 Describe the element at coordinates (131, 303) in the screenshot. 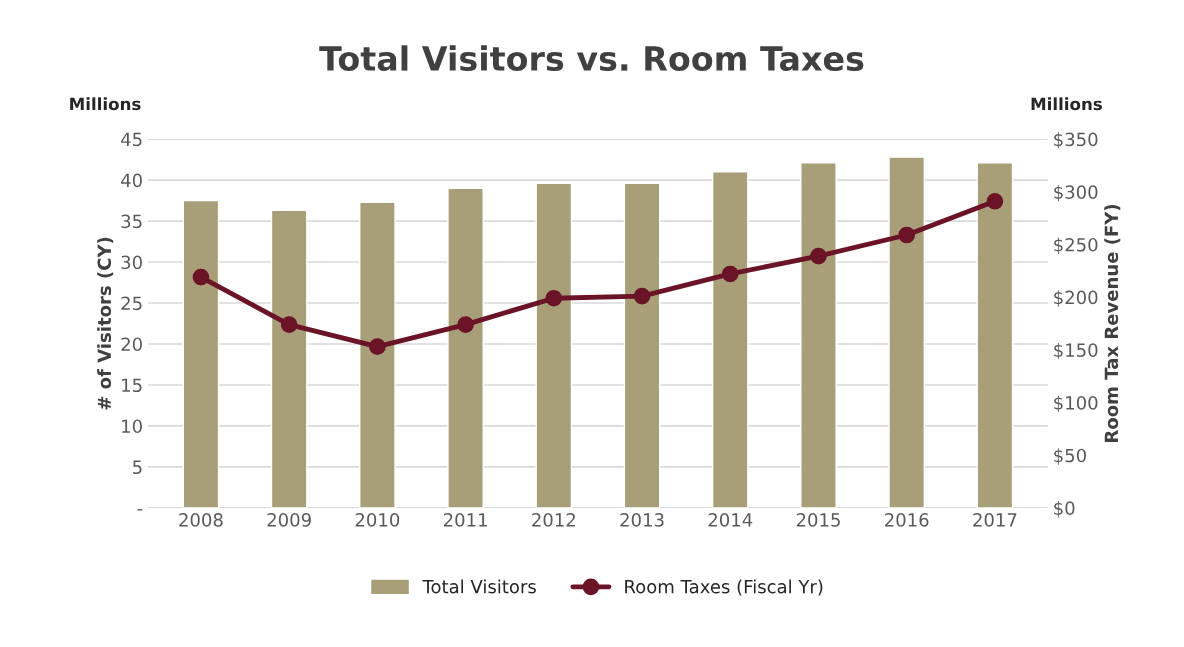

I see `y-tick-label: 25` at that location.